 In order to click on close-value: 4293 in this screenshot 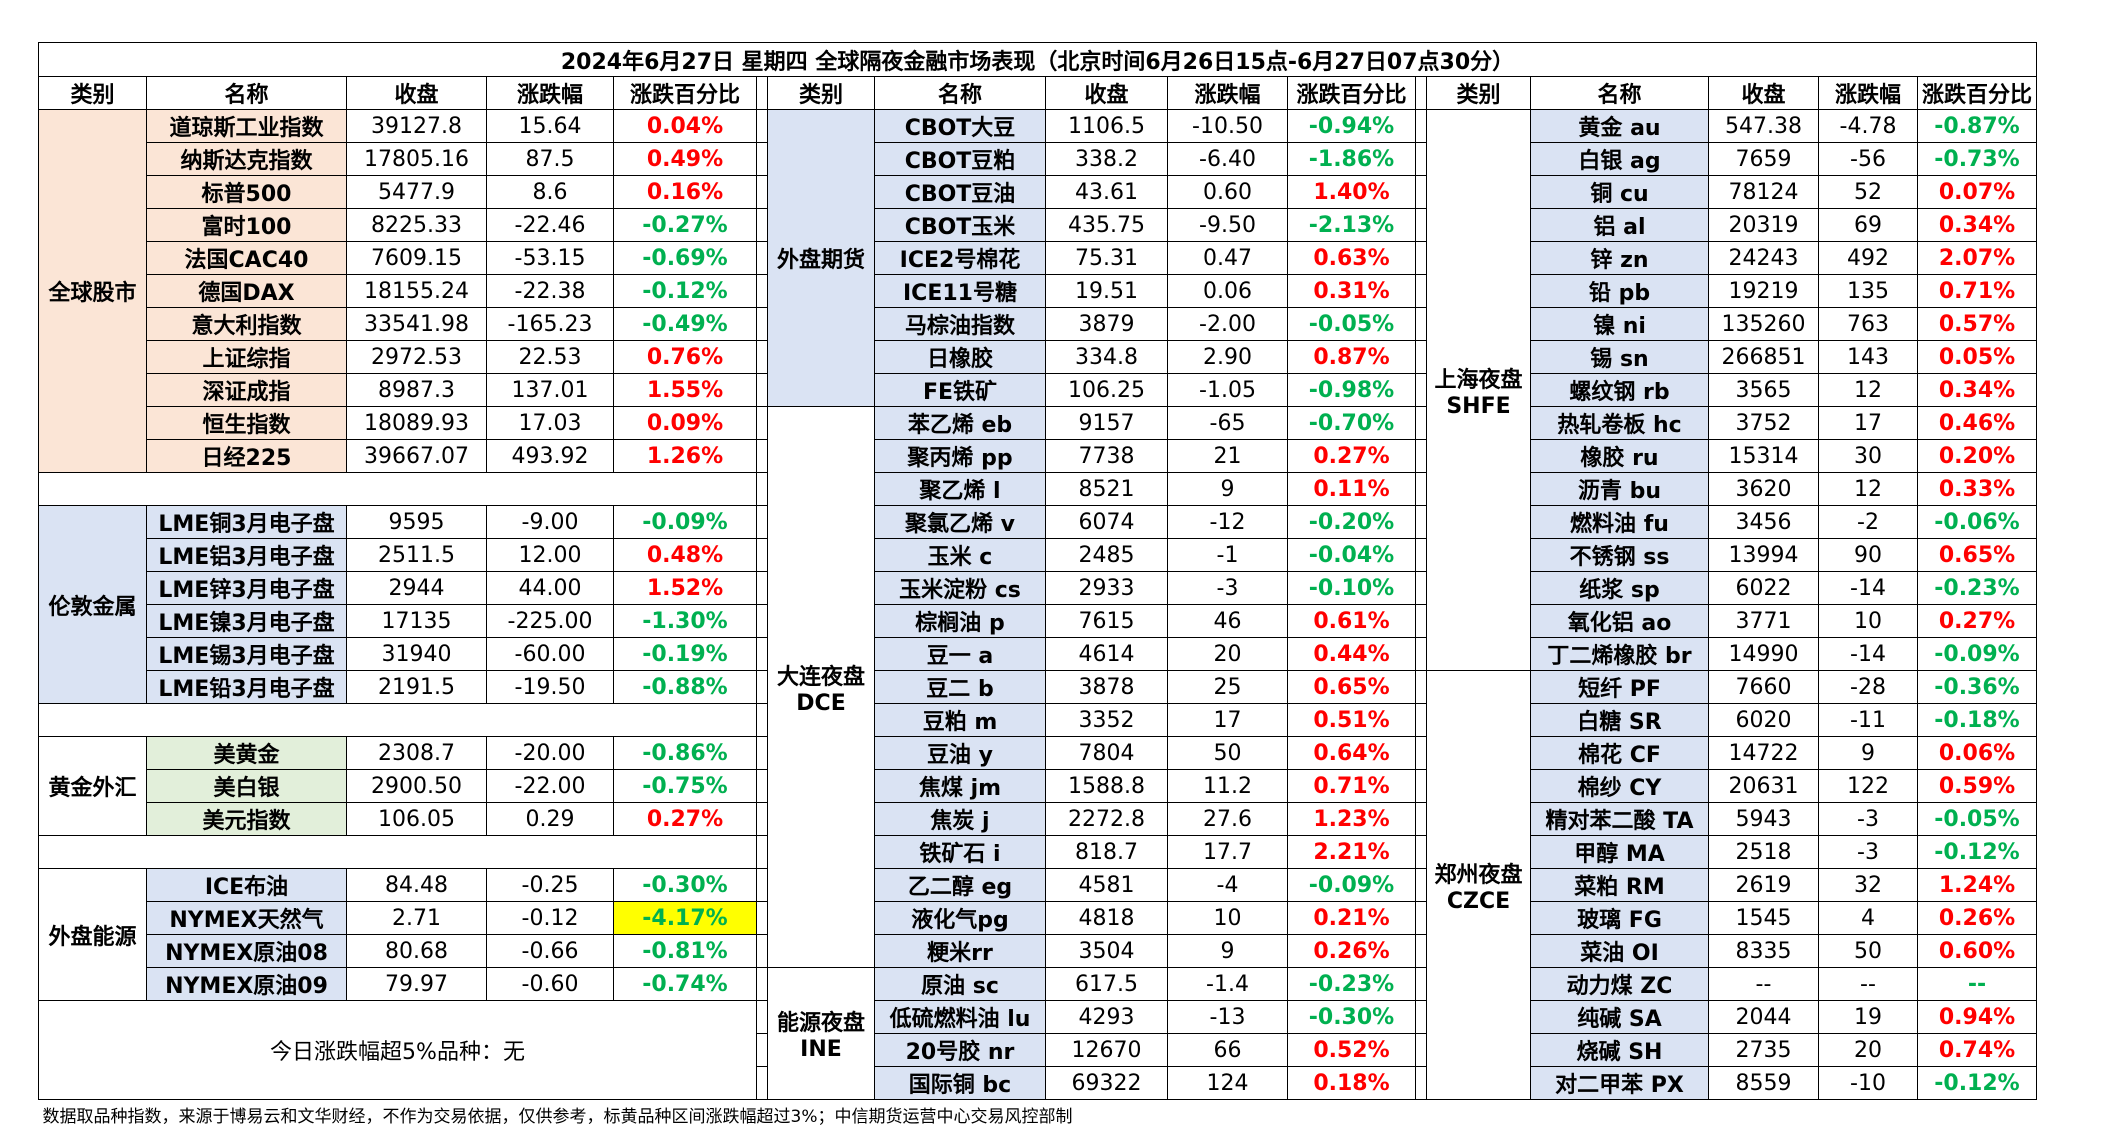, I will do `click(1106, 1017)`.